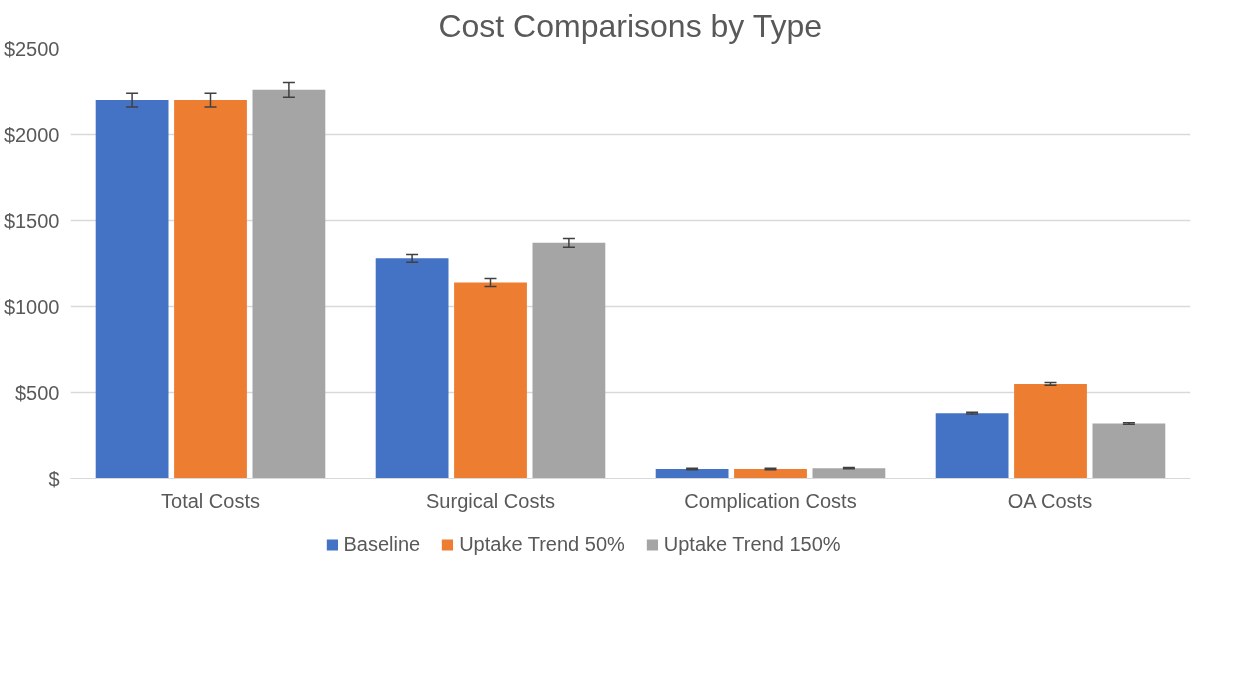 This screenshot has height=675, width=1253. Describe the element at coordinates (31, 220) in the screenshot. I see `y-tick-label: $1500` at that location.